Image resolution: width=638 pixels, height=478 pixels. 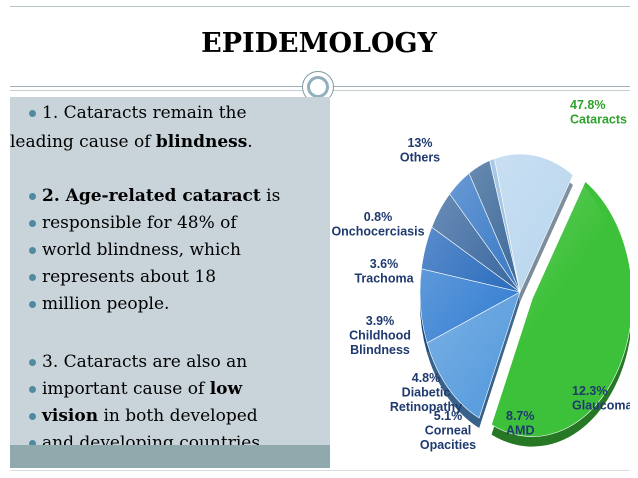 I want to click on bullet-text: represents about 18, so click(x=129, y=277).